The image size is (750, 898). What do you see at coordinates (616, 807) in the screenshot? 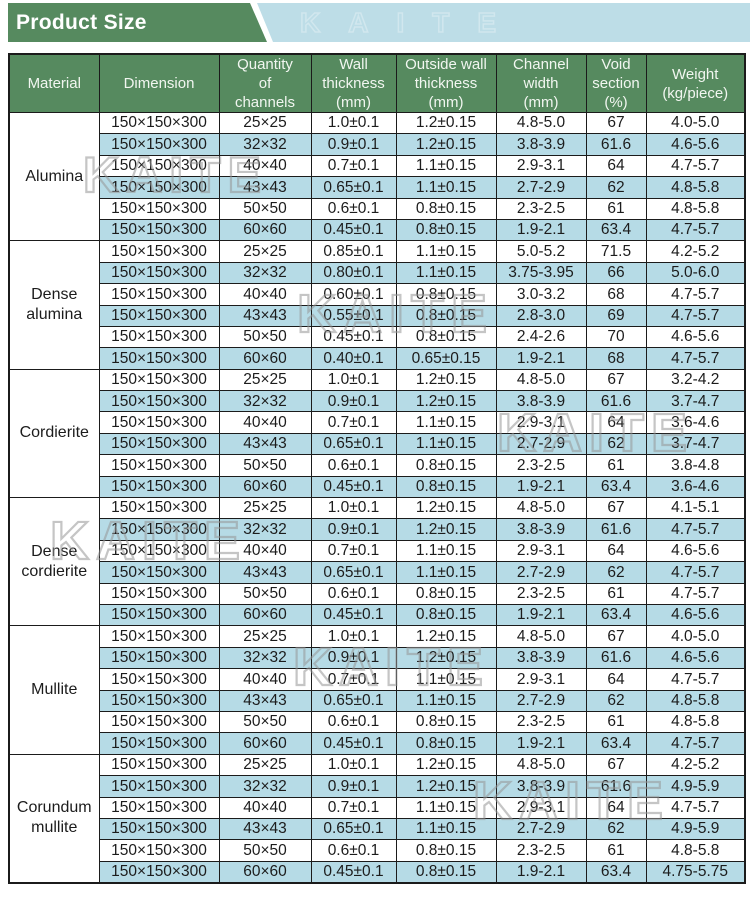
I see `table-cell: 64` at bounding box center [616, 807].